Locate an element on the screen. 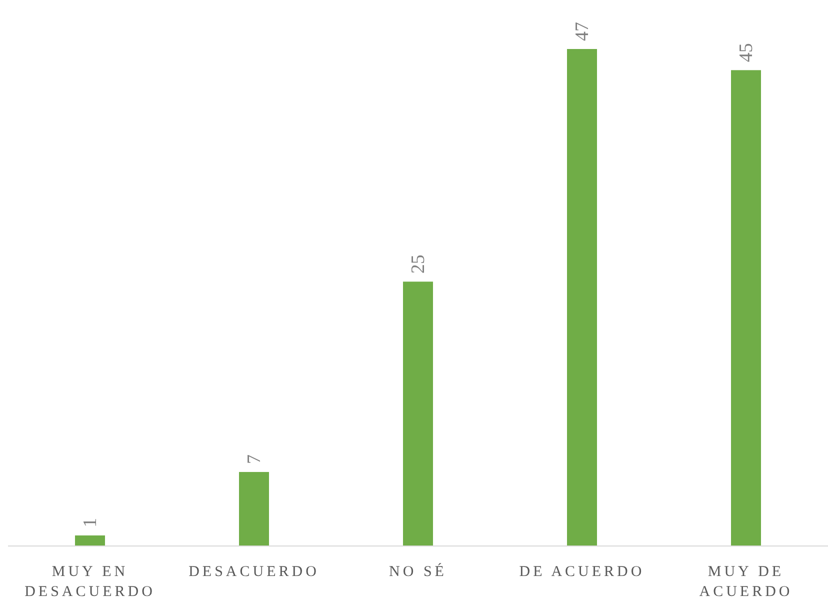 The height and width of the screenshot is (598, 828). x-tick-label: MUY DE ACUERDO is located at coordinates (746, 581).